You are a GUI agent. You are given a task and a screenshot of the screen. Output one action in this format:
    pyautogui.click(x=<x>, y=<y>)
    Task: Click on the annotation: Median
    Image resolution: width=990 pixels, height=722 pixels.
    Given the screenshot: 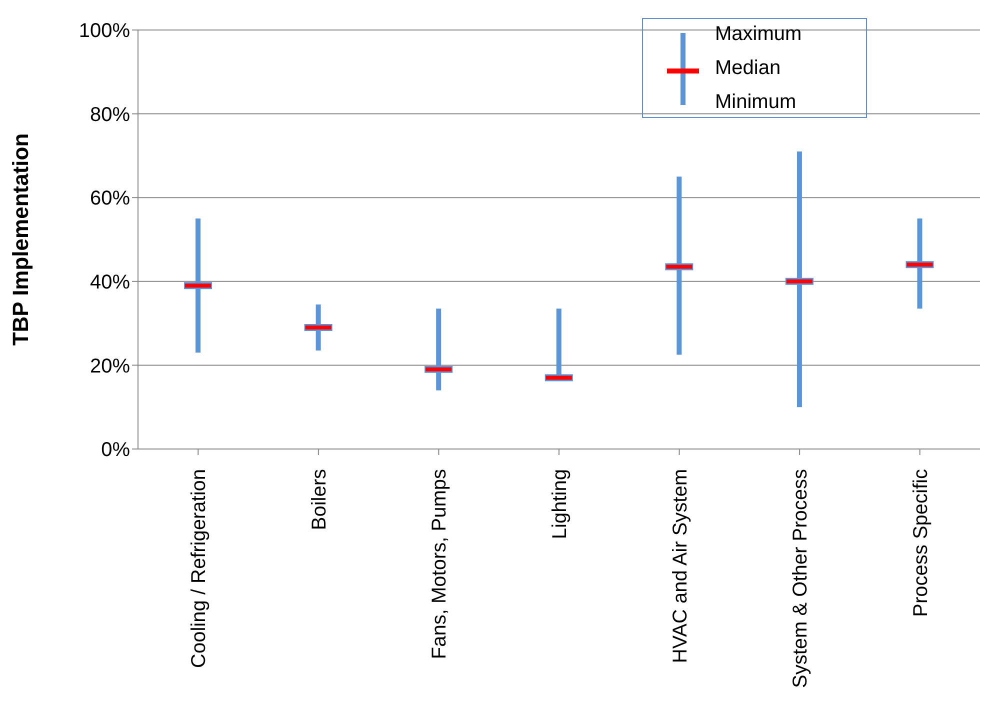 What is the action you would take?
    pyautogui.click(x=748, y=68)
    